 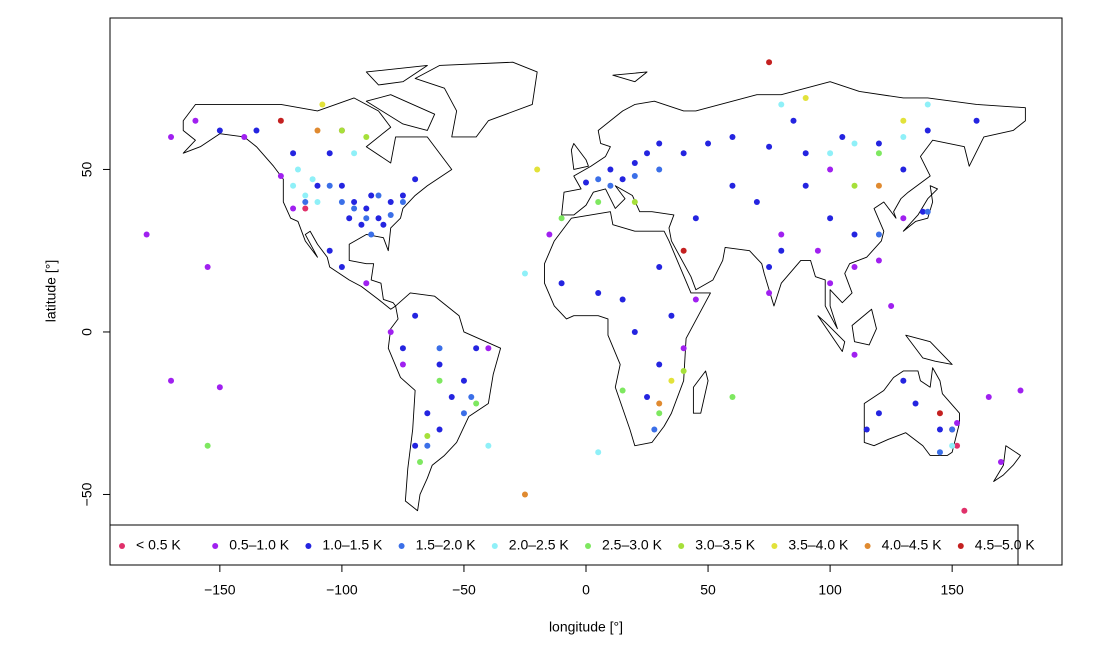 What do you see at coordinates (952, 590) in the screenshot?
I see `x-tick-label: 150` at bounding box center [952, 590].